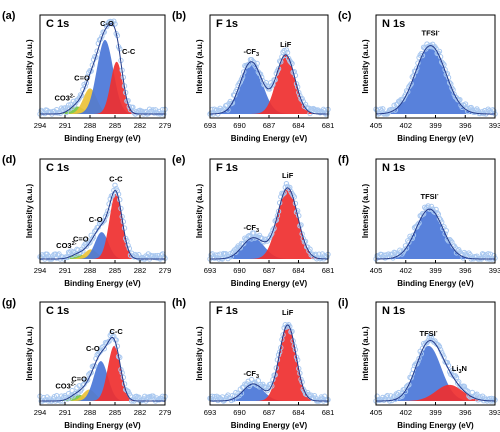  Describe the element at coordinates (239, 412) in the screenshot. I see `x-tick-label-h: 690` at that location.